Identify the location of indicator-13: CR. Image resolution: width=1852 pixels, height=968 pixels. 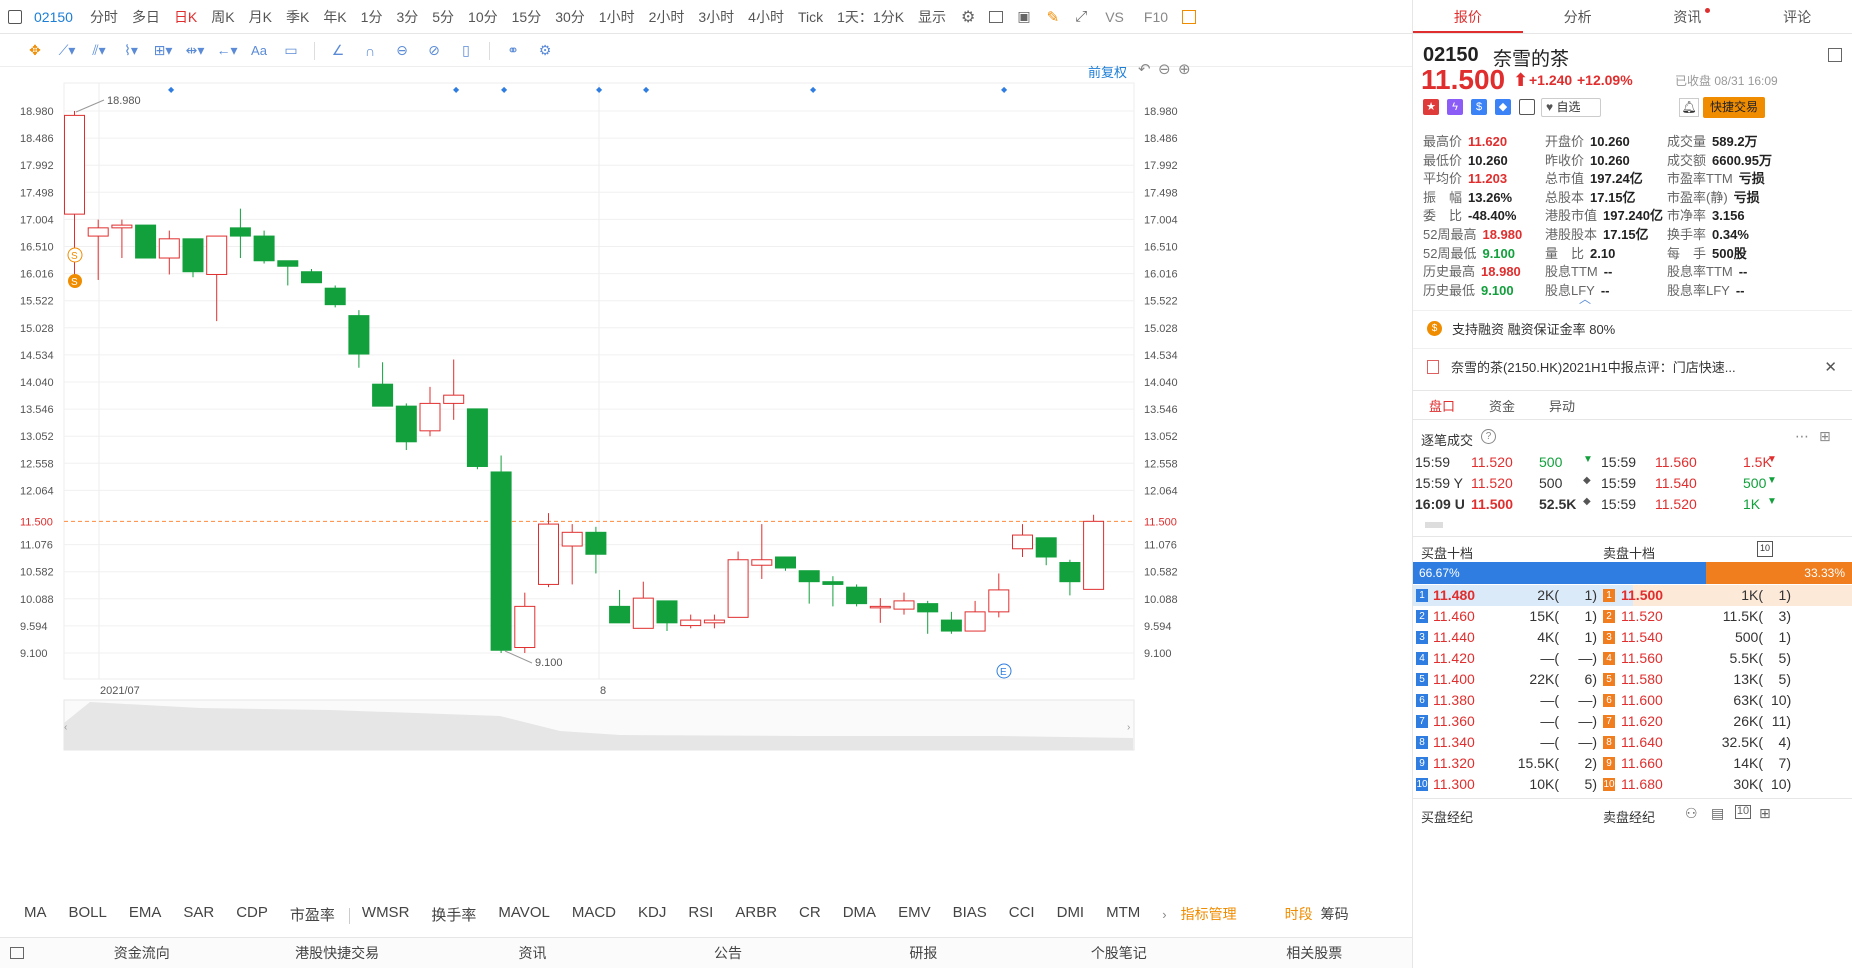
(810, 912).